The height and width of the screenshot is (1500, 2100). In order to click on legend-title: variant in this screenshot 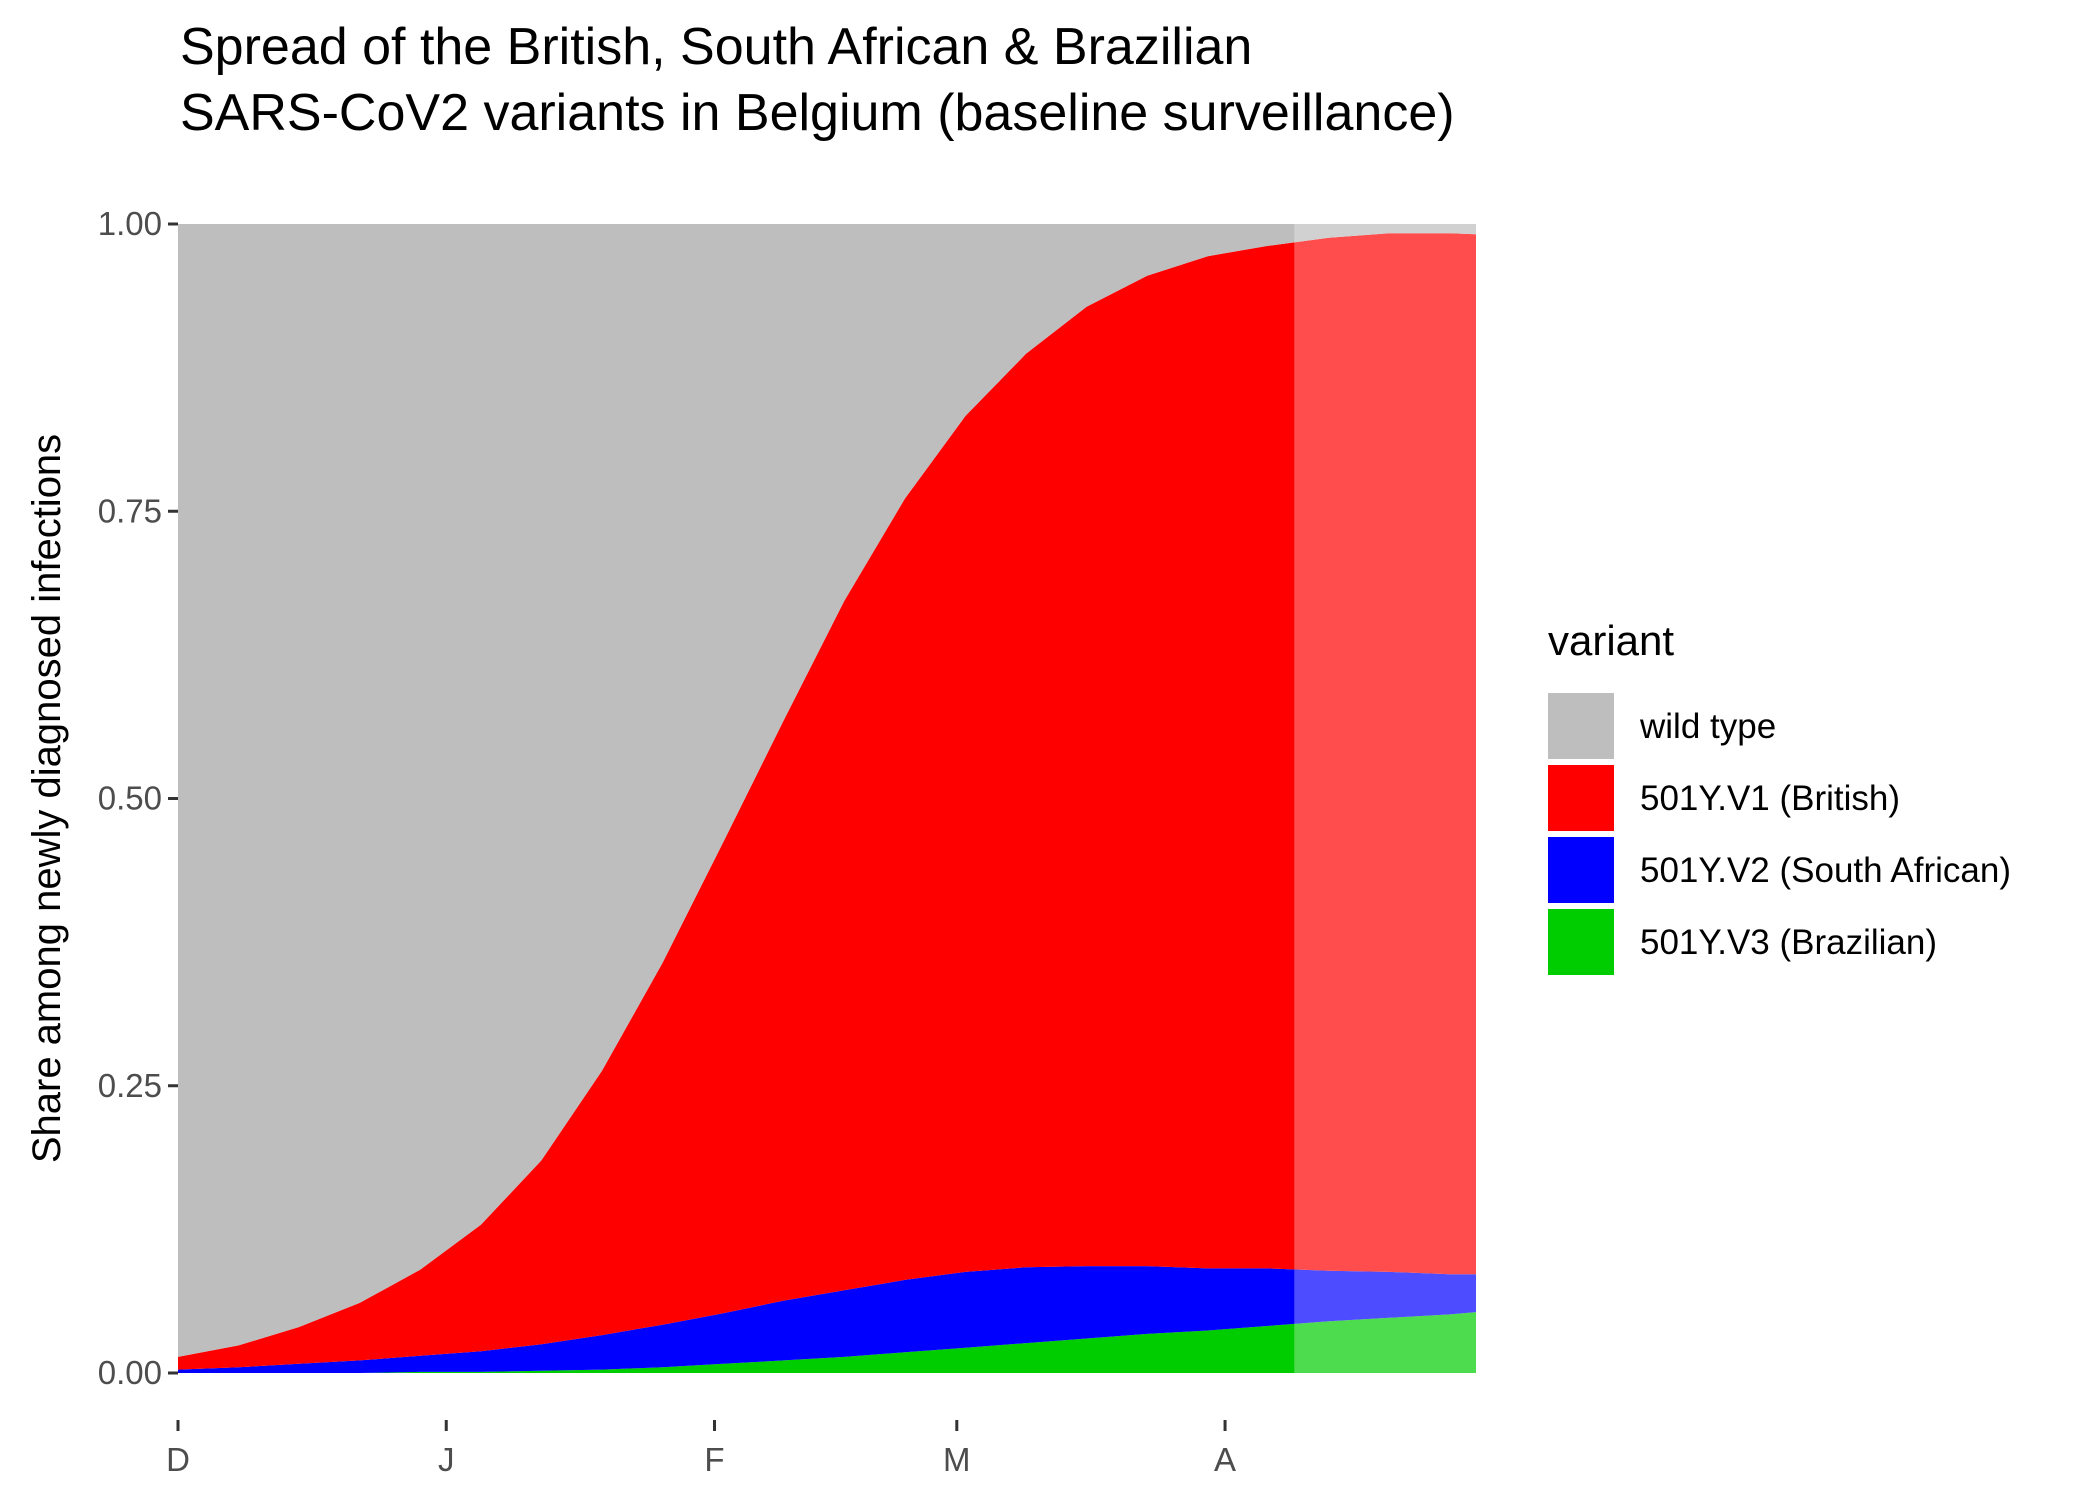, I will do `click(1611, 640)`.